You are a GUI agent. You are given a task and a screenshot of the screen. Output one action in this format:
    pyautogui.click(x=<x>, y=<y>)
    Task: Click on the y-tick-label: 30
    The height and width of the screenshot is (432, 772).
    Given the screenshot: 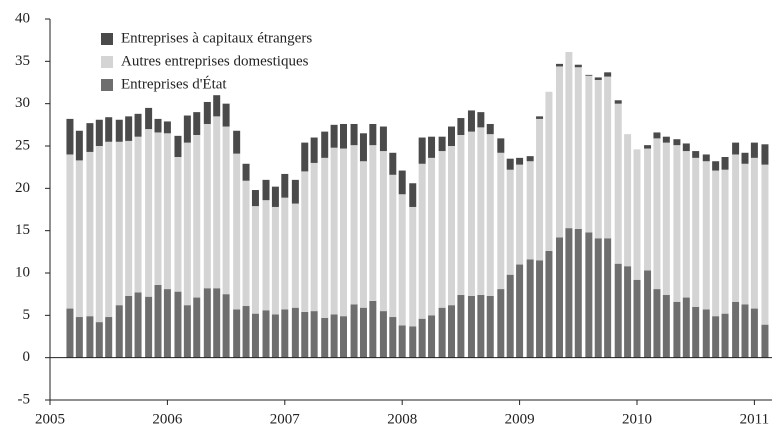 What is the action you would take?
    pyautogui.click(x=22, y=103)
    